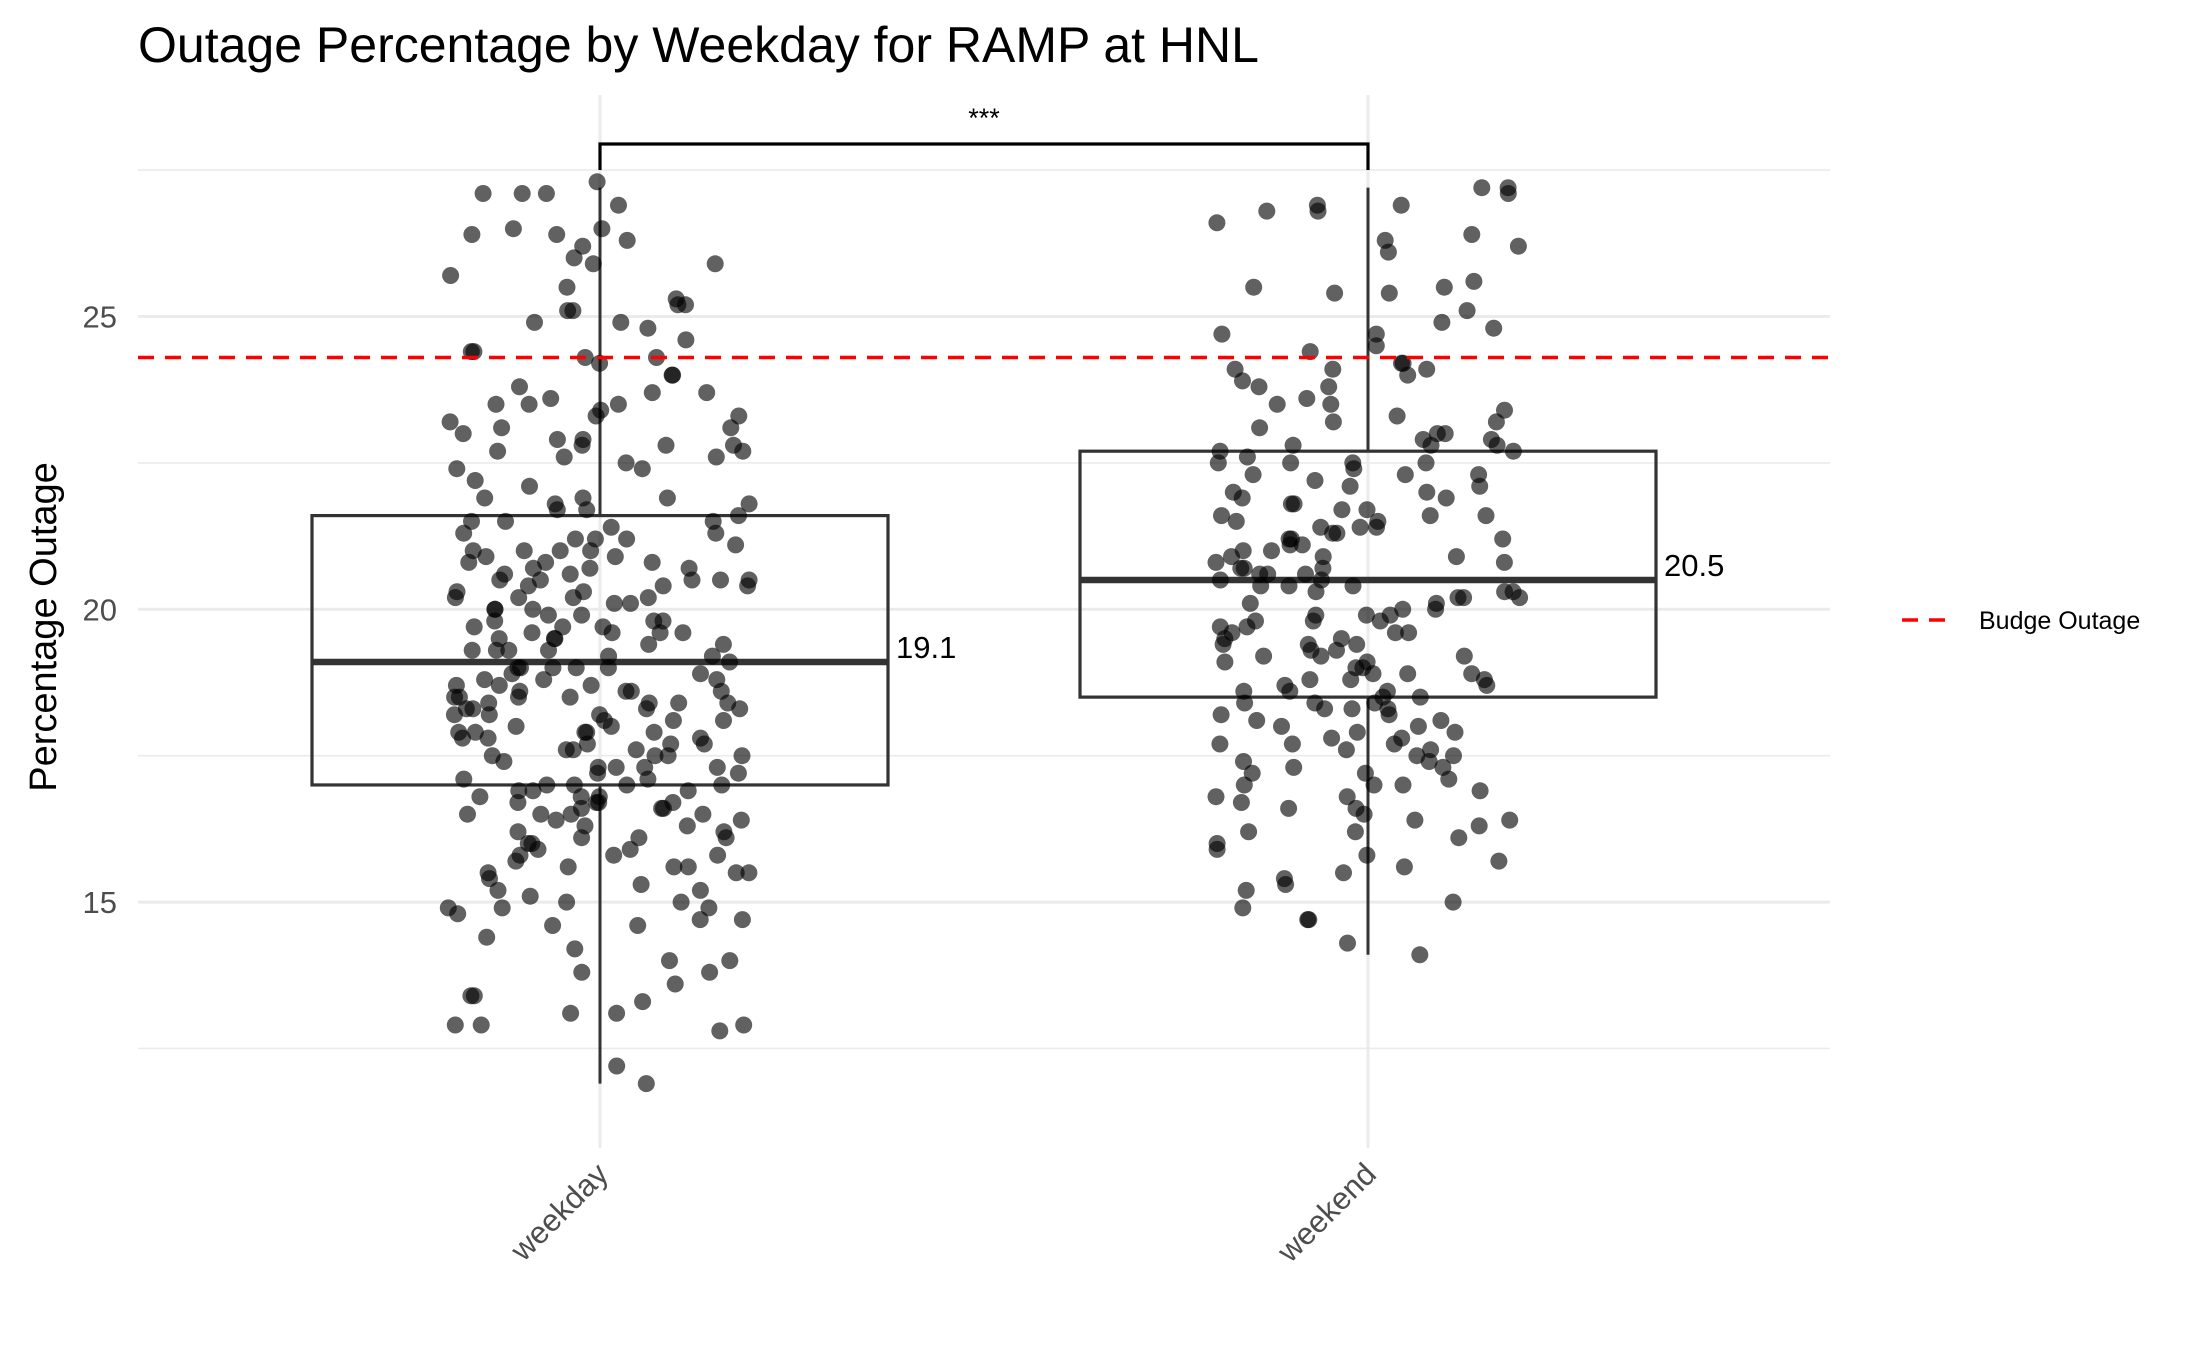 This screenshot has width=2200, height=1357. Describe the element at coordinates (1368, 574) in the screenshot. I see `iqr-box` at that location.